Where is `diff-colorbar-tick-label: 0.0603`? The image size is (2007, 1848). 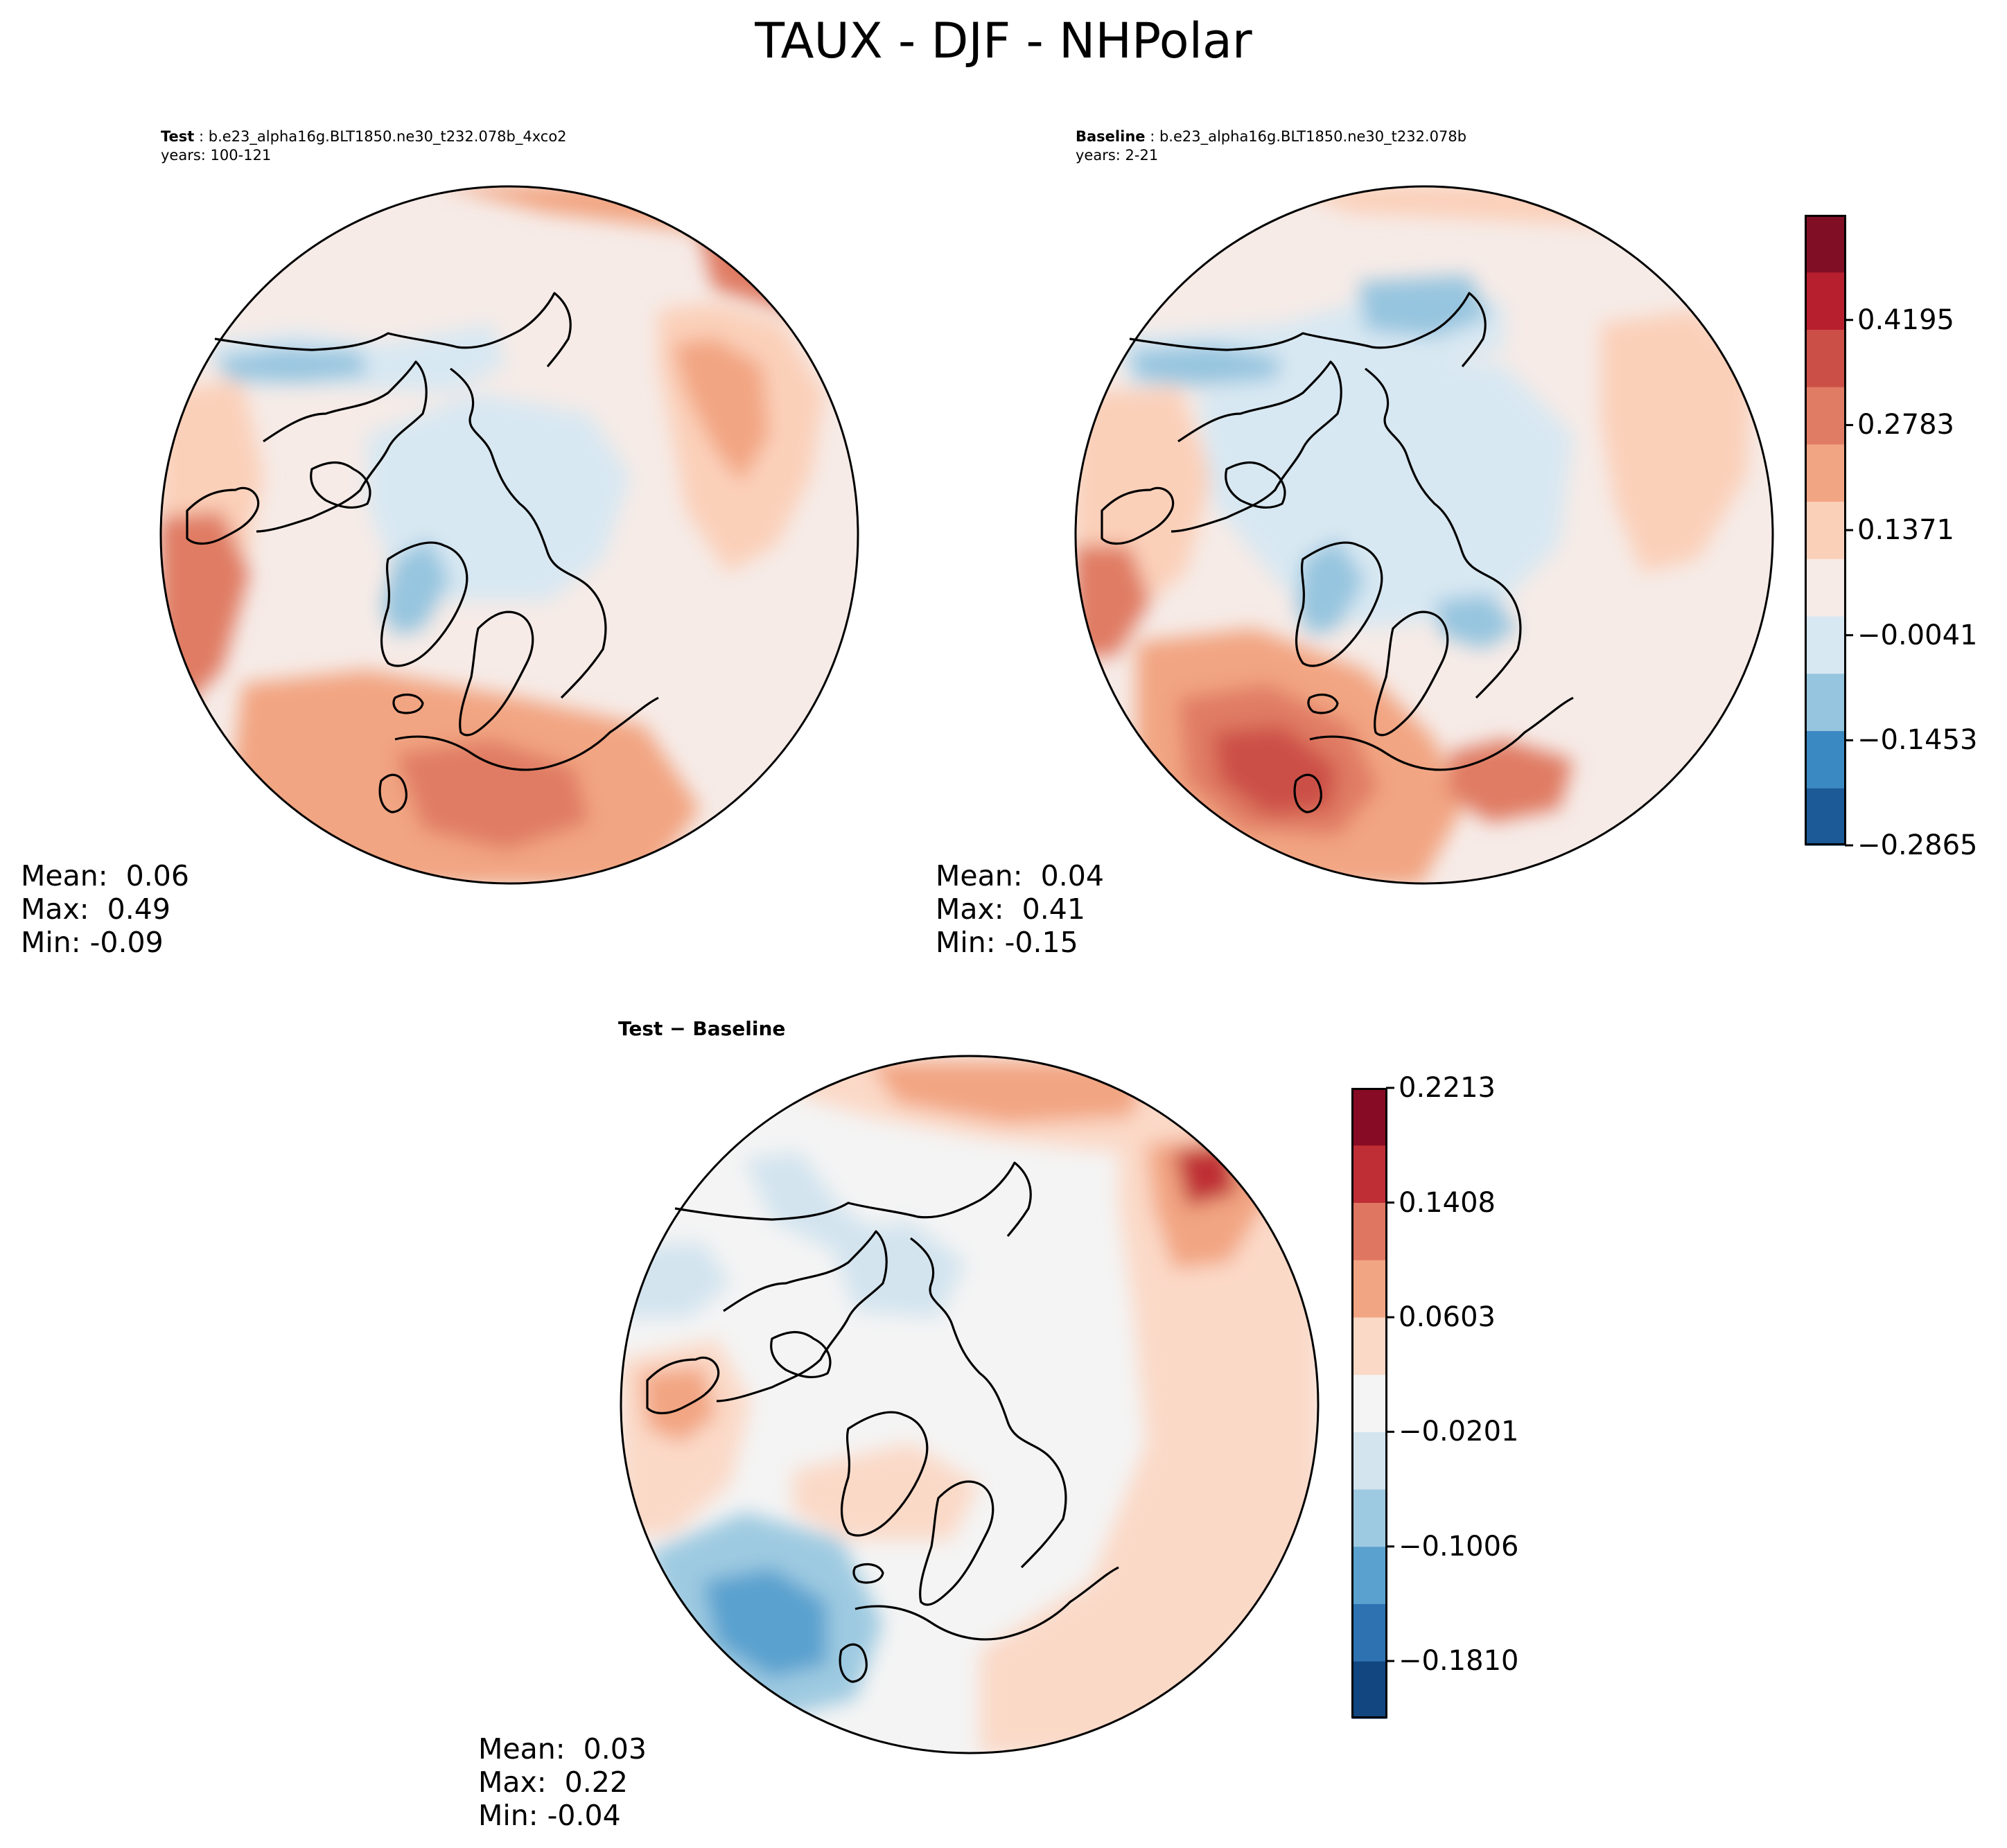 diff-colorbar-tick-label: 0.0603 is located at coordinates (1447, 1317).